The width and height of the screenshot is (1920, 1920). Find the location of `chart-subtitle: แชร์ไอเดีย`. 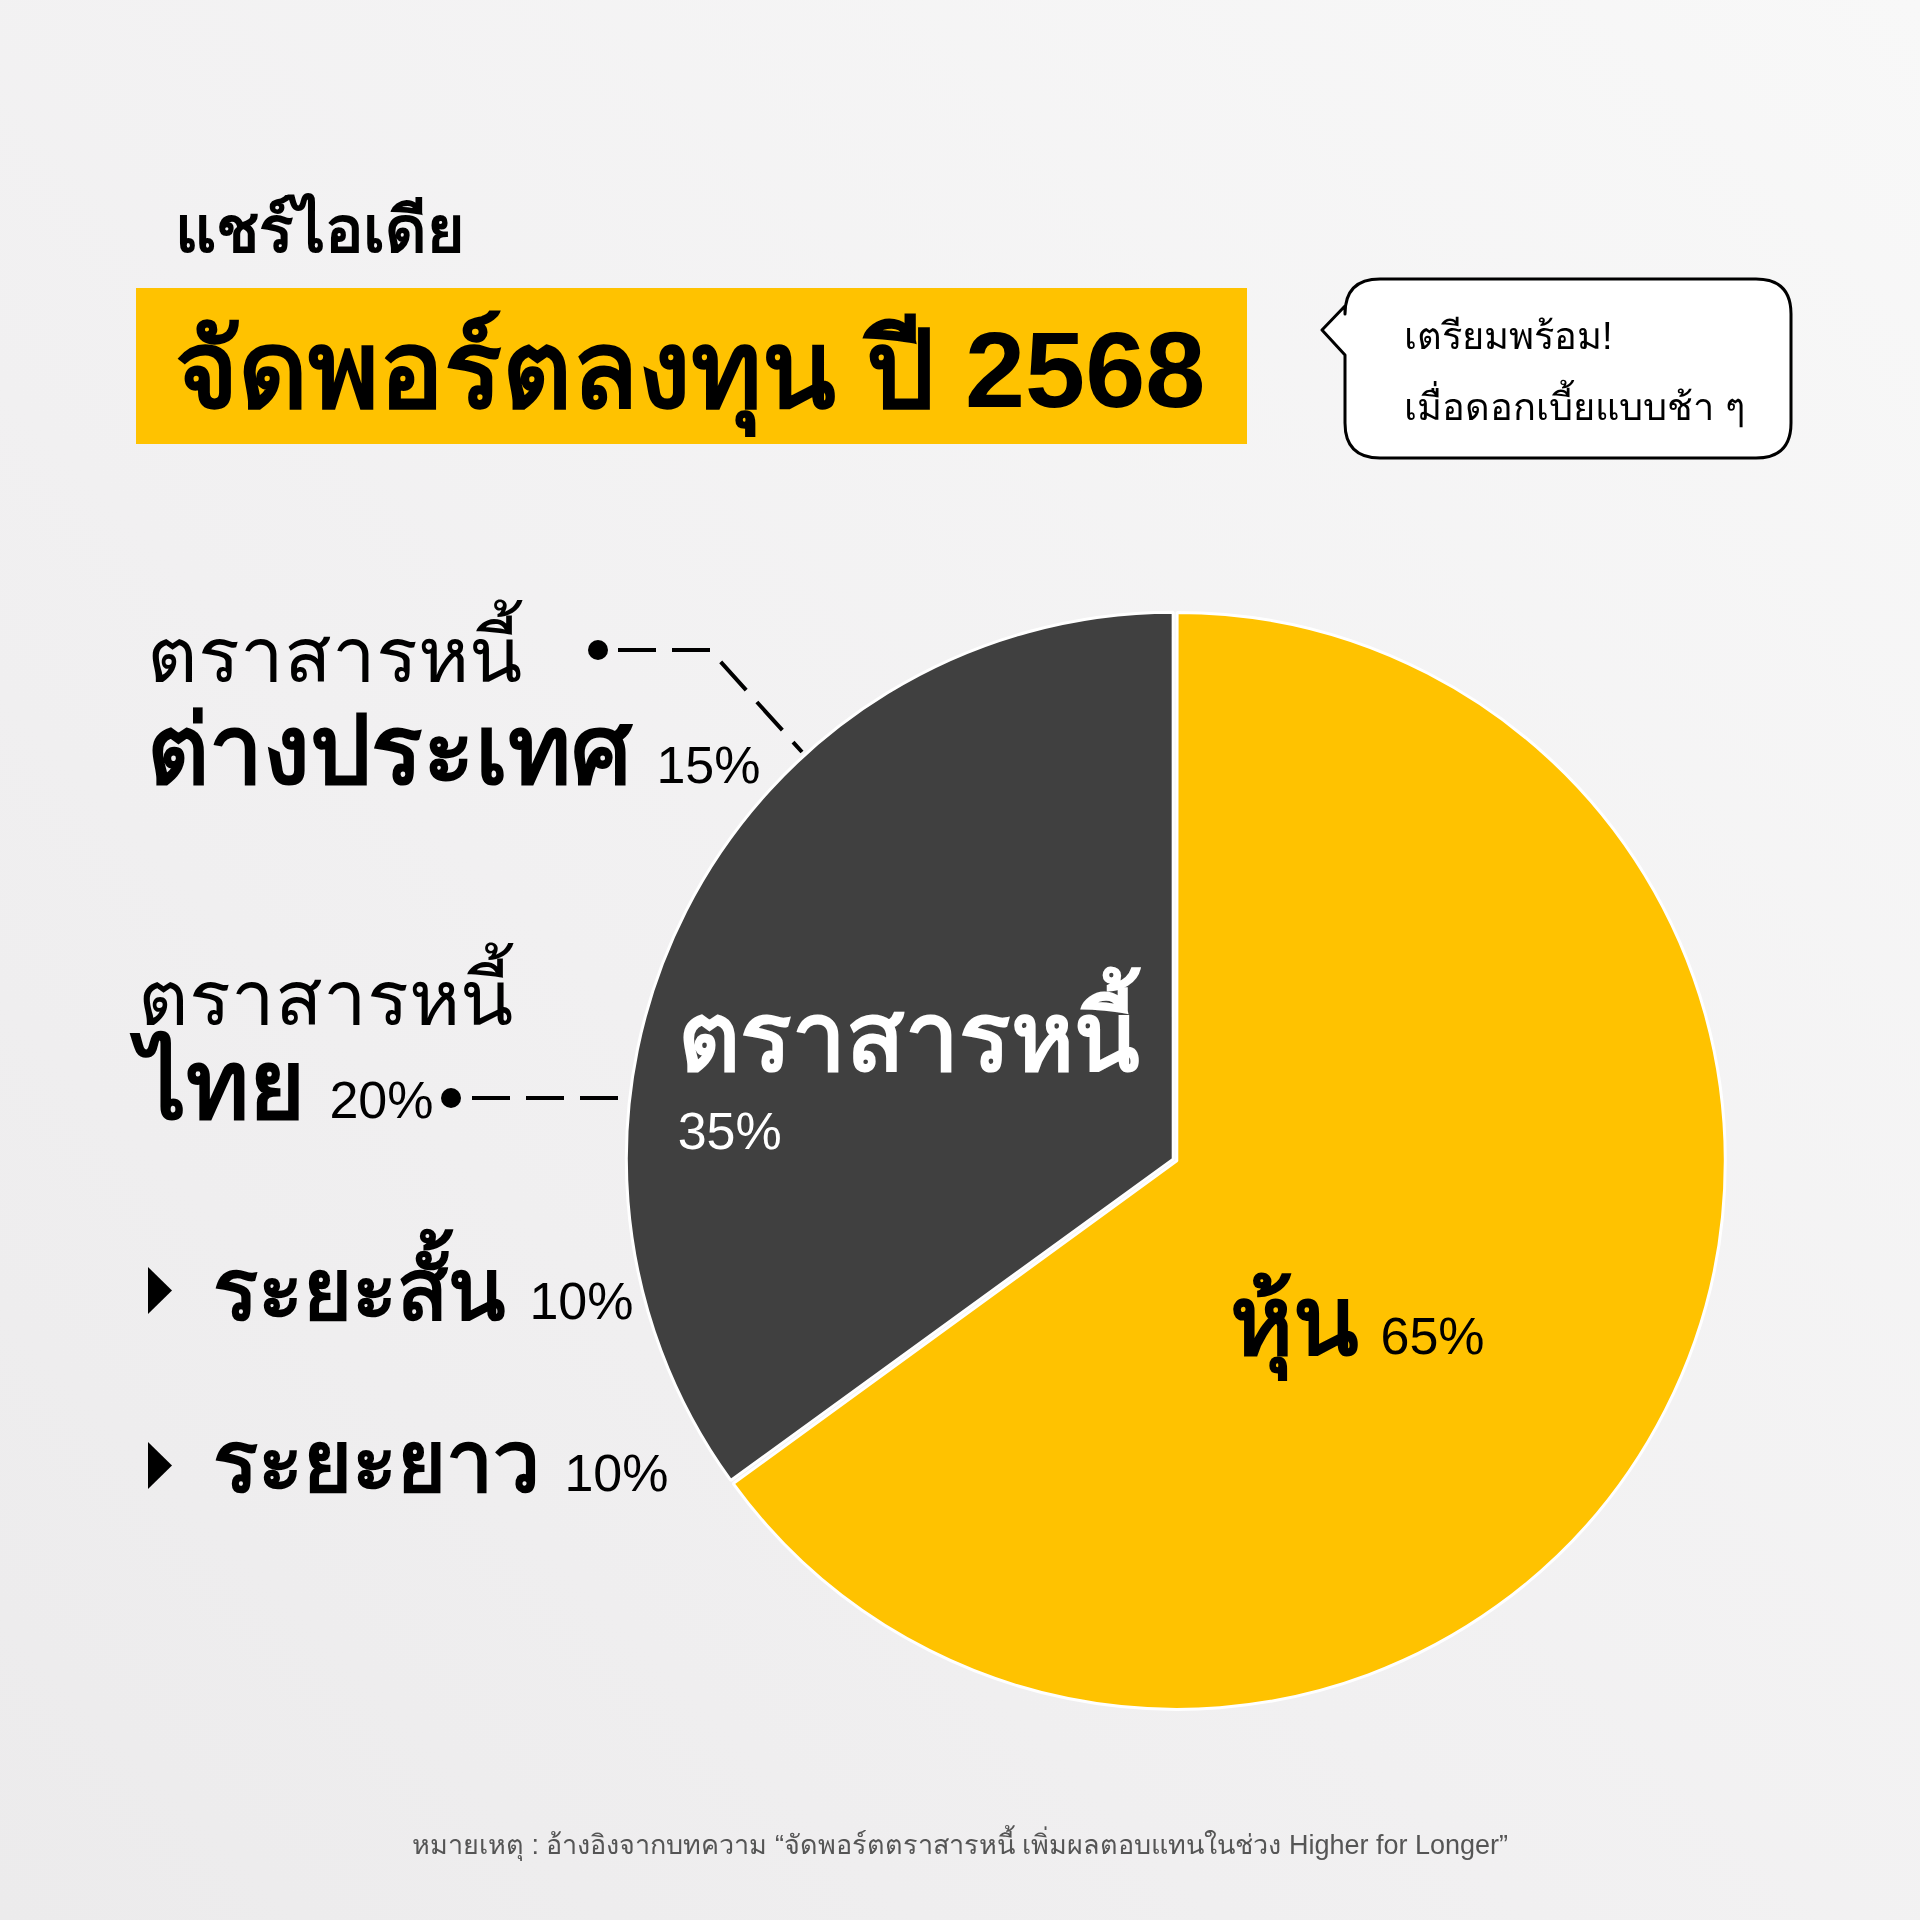

chart-subtitle: แชร์ไอเดีย is located at coordinates (320, 230).